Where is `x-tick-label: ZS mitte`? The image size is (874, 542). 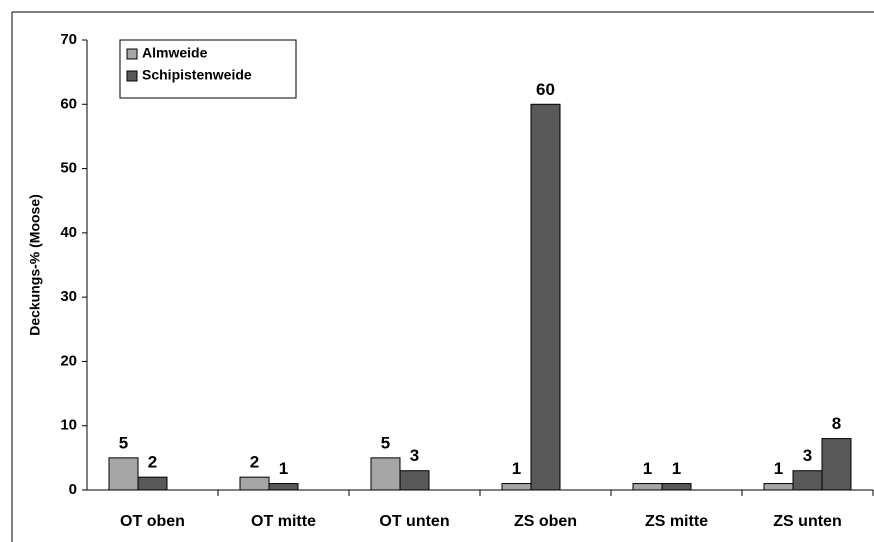 x-tick-label: ZS mitte is located at coordinates (676, 521).